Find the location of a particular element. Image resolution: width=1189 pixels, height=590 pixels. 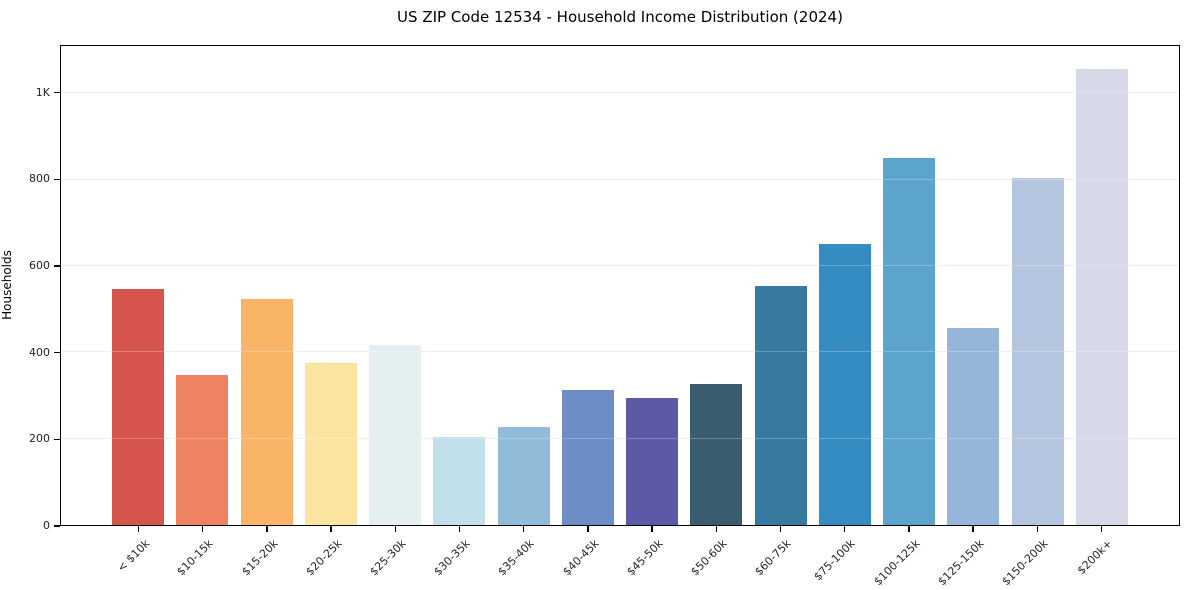

bar-$20-25k is located at coordinates (330, 443).